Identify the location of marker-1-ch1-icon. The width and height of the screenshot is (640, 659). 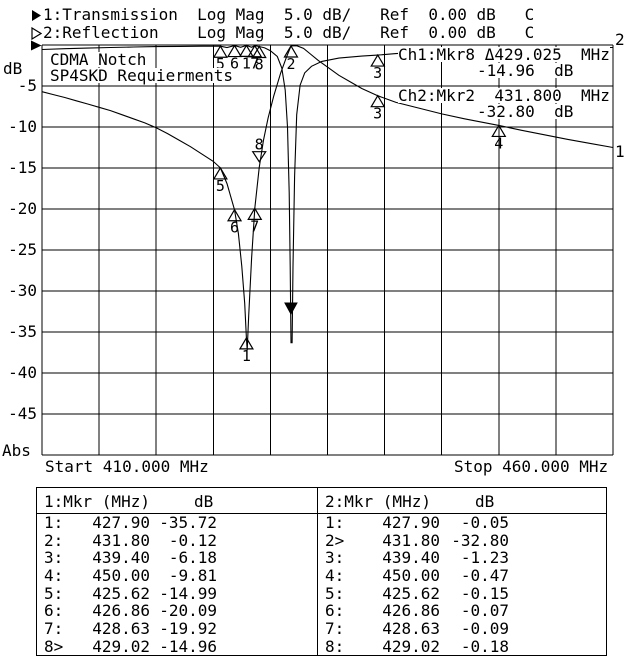
(246, 343).